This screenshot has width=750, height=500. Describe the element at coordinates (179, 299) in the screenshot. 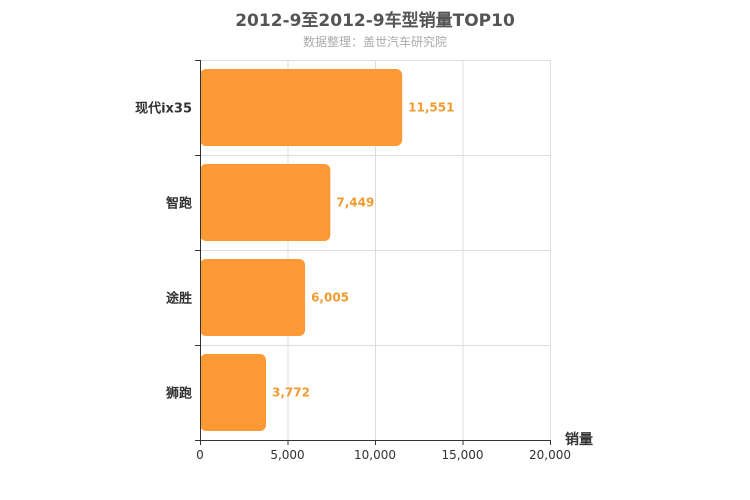

I see `category-label: 途胜` at that location.